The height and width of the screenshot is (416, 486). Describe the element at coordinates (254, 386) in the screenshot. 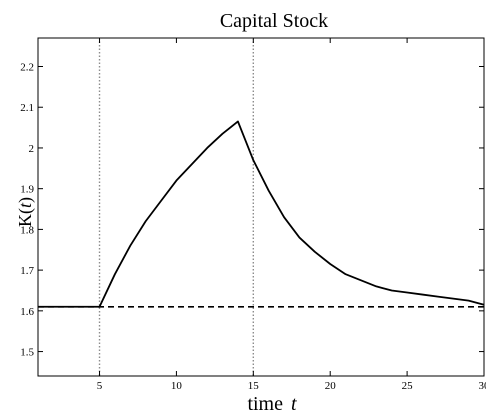

I see `x-tick-label-3: 15` at that location.